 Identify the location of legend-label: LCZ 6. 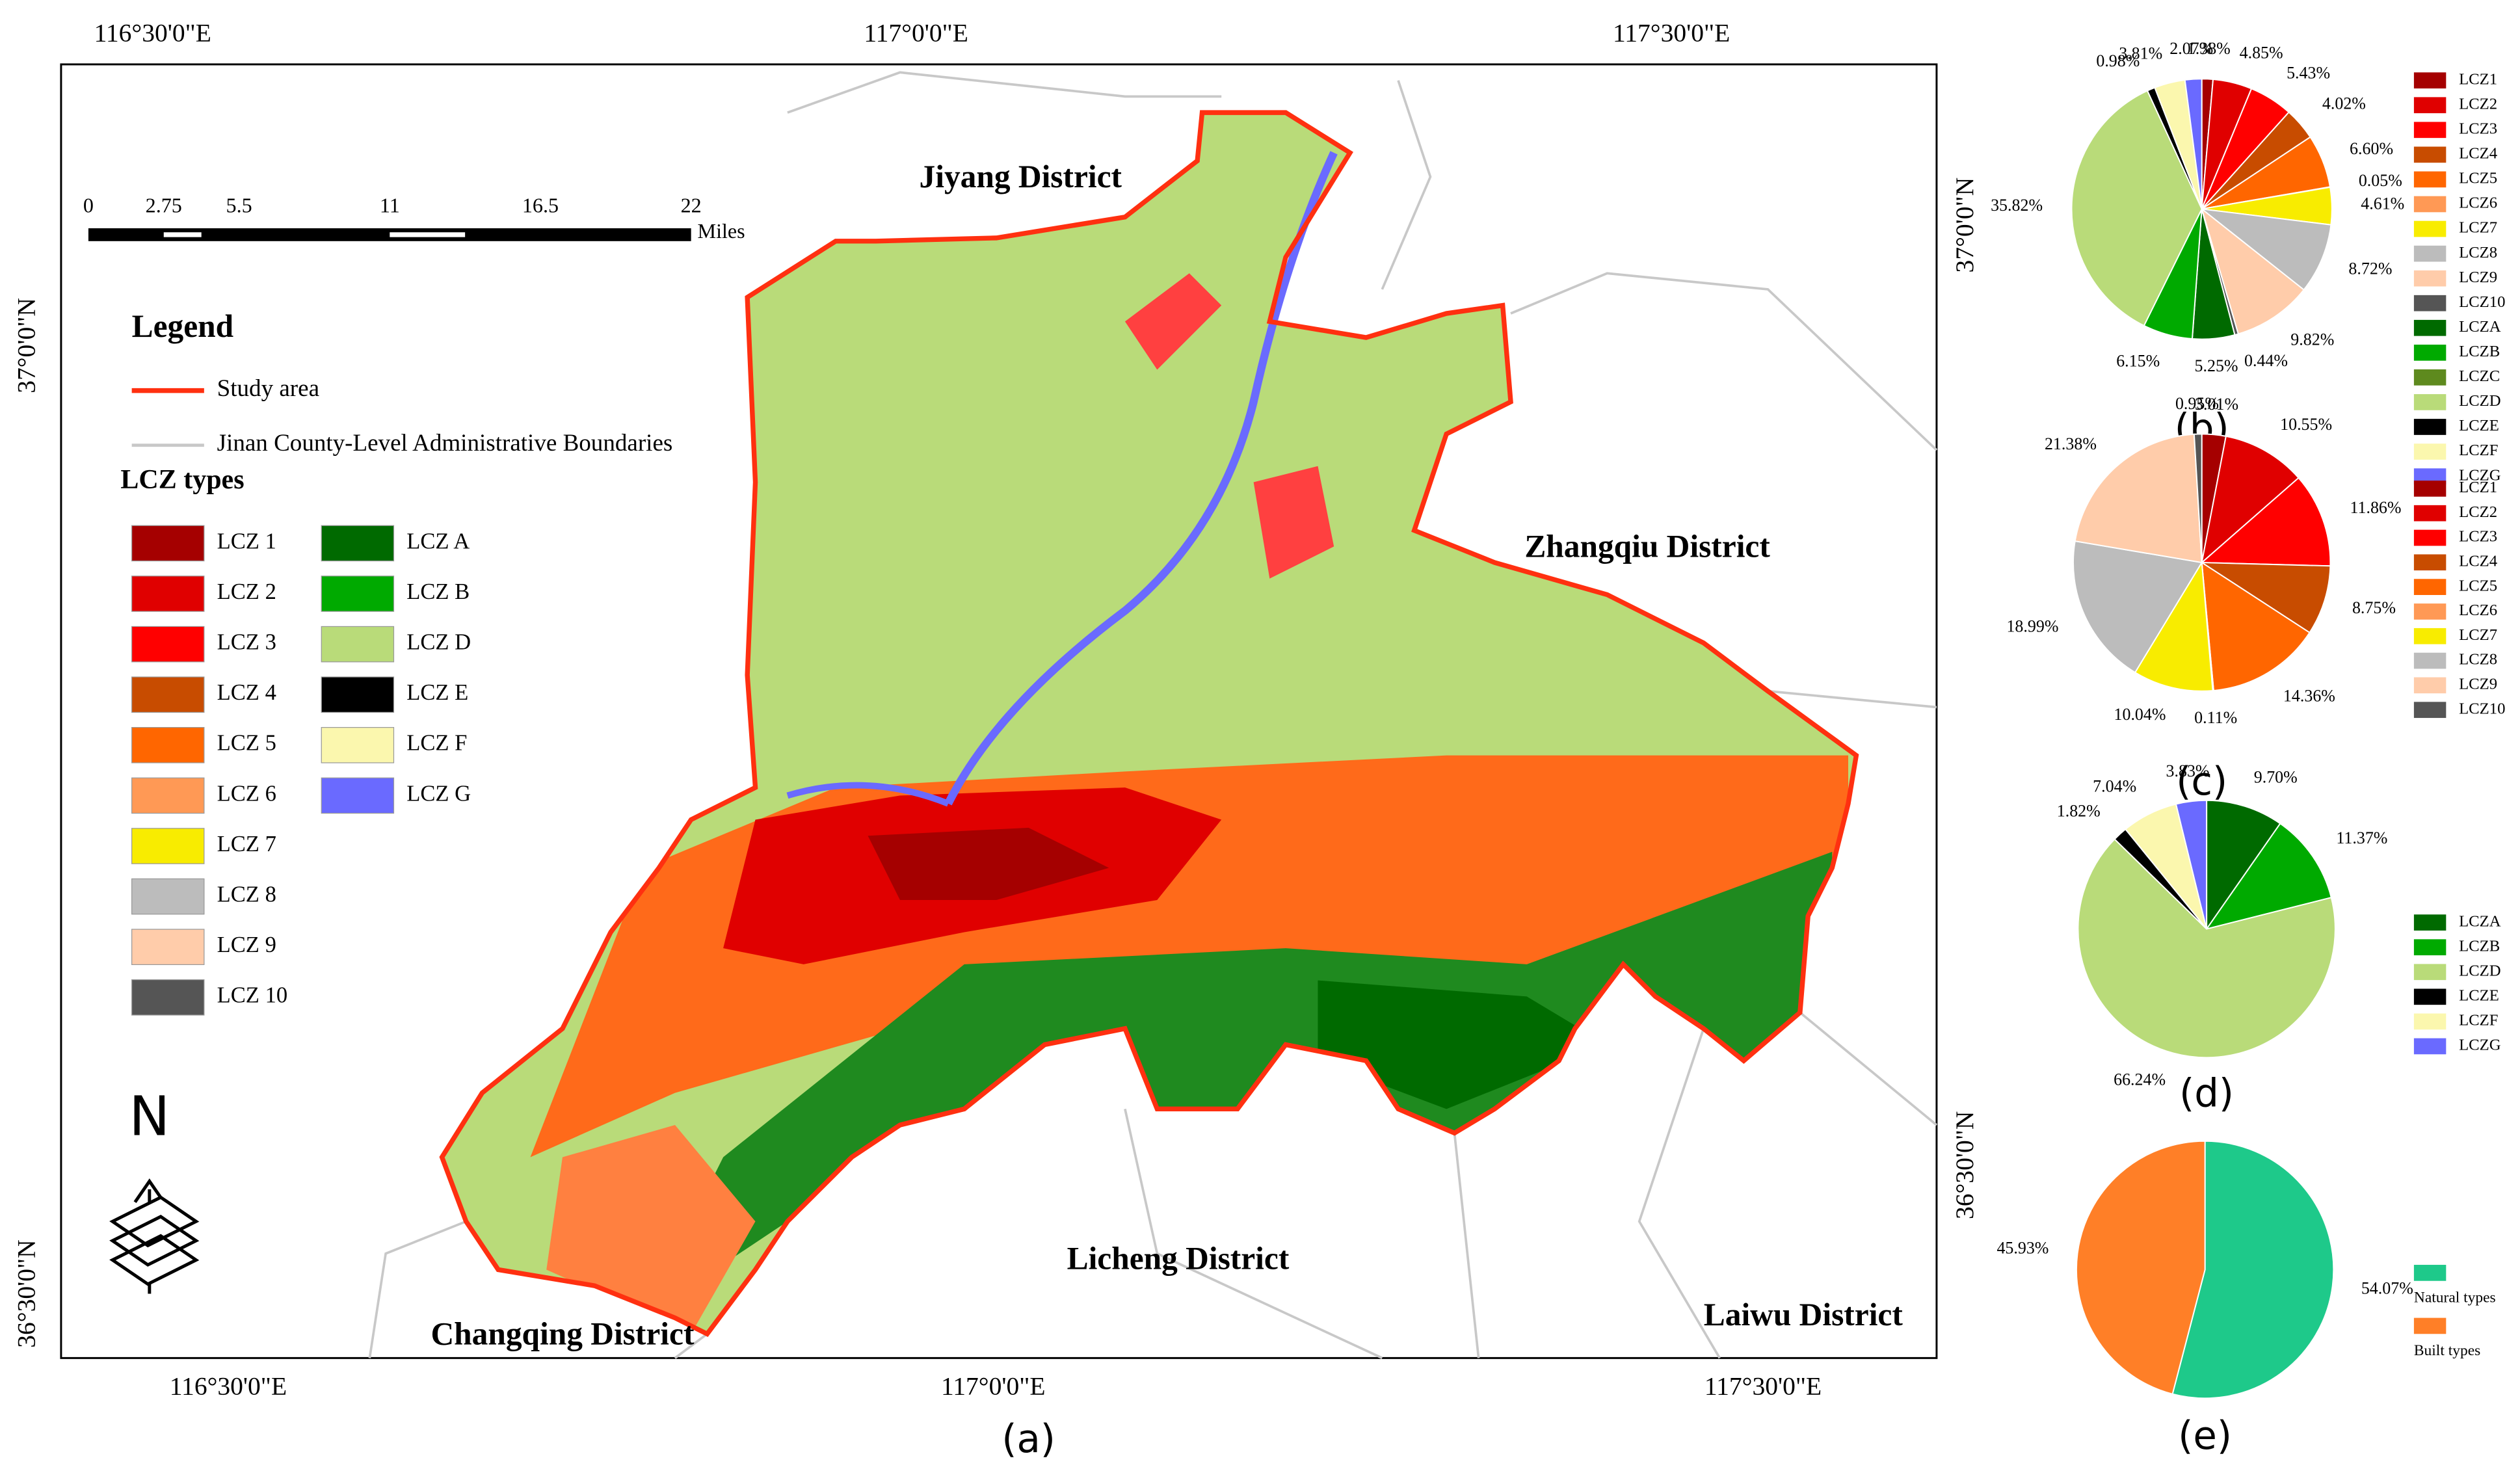
(246, 793).